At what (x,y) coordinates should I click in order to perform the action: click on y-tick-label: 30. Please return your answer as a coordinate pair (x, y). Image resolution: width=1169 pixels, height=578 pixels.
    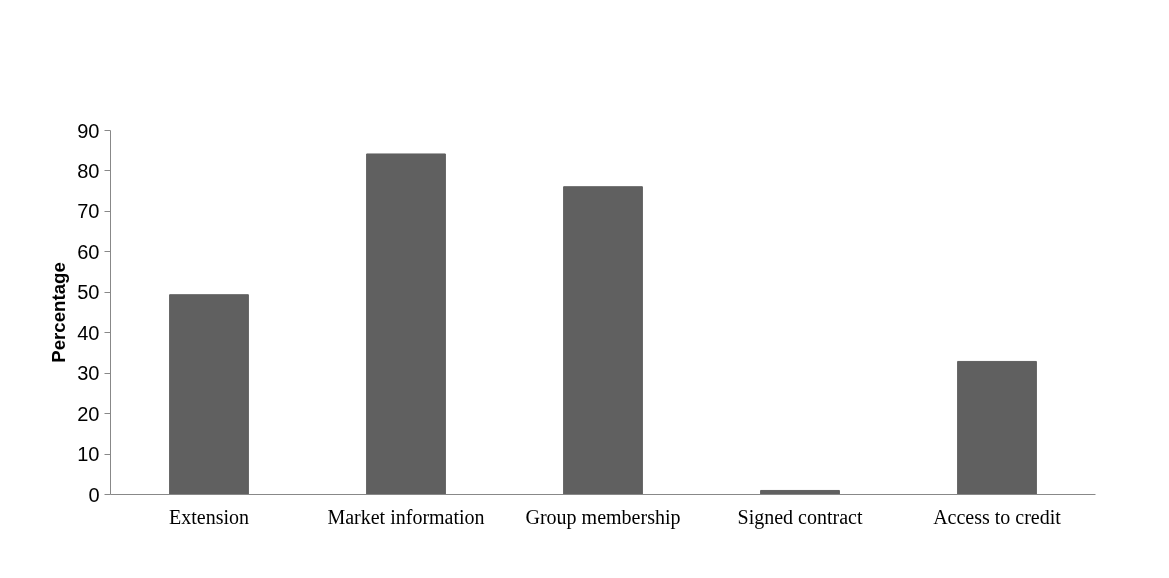
    Looking at the image, I should click on (88, 373).